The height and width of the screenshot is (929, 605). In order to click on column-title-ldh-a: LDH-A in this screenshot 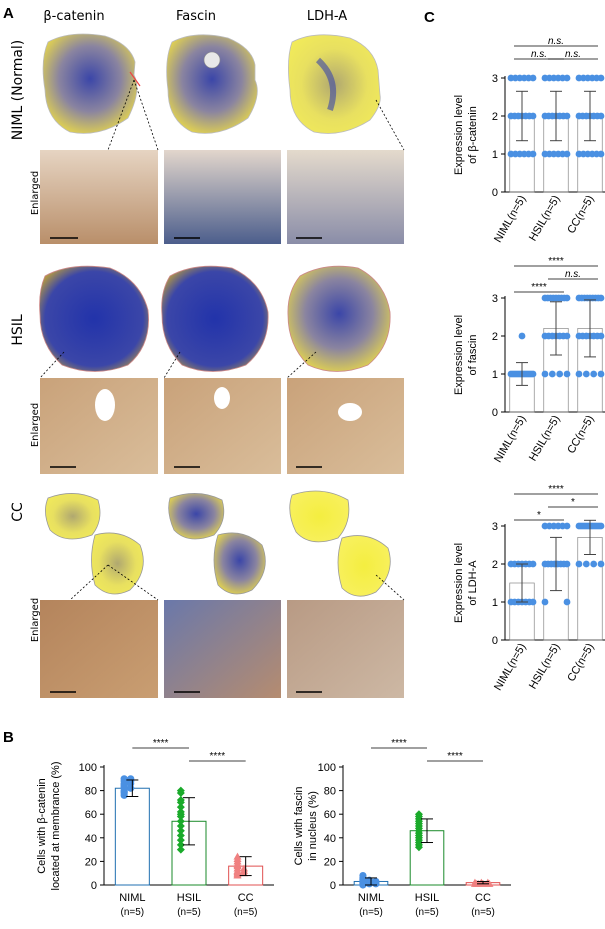, I will do `click(327, 16)`.